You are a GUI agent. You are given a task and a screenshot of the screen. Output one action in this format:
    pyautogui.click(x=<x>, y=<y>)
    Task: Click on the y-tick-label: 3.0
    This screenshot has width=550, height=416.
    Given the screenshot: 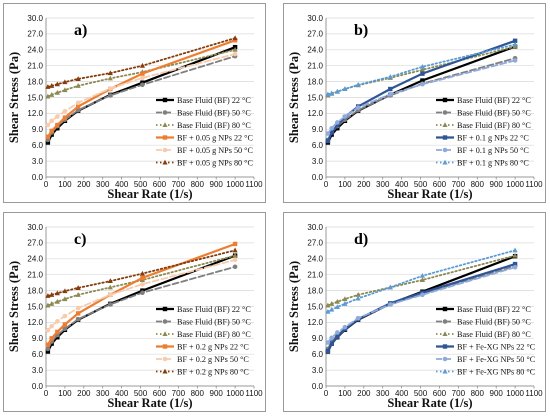 What is the action you would take?
    pyautogui.click(x=38, y=161)
    